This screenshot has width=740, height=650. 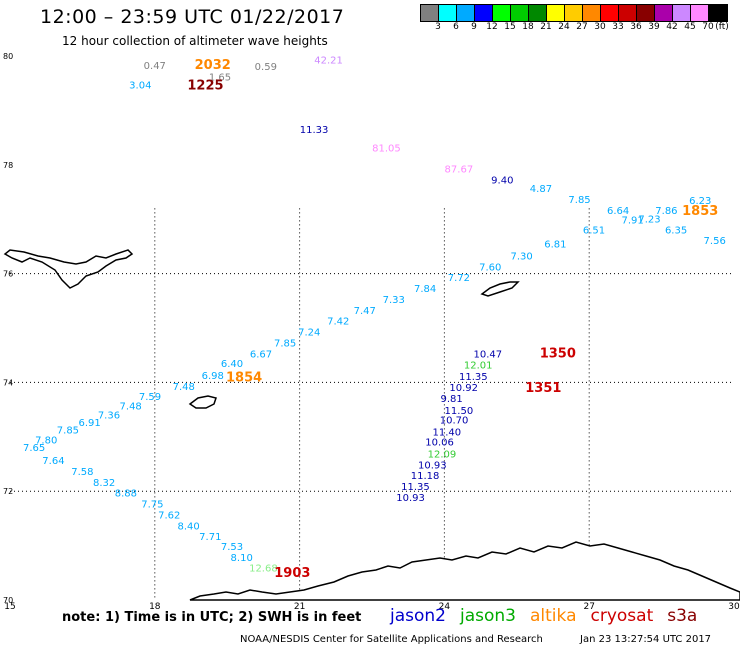 I want to click on wave-height-label: 8.88, so click(x=126, y=494).